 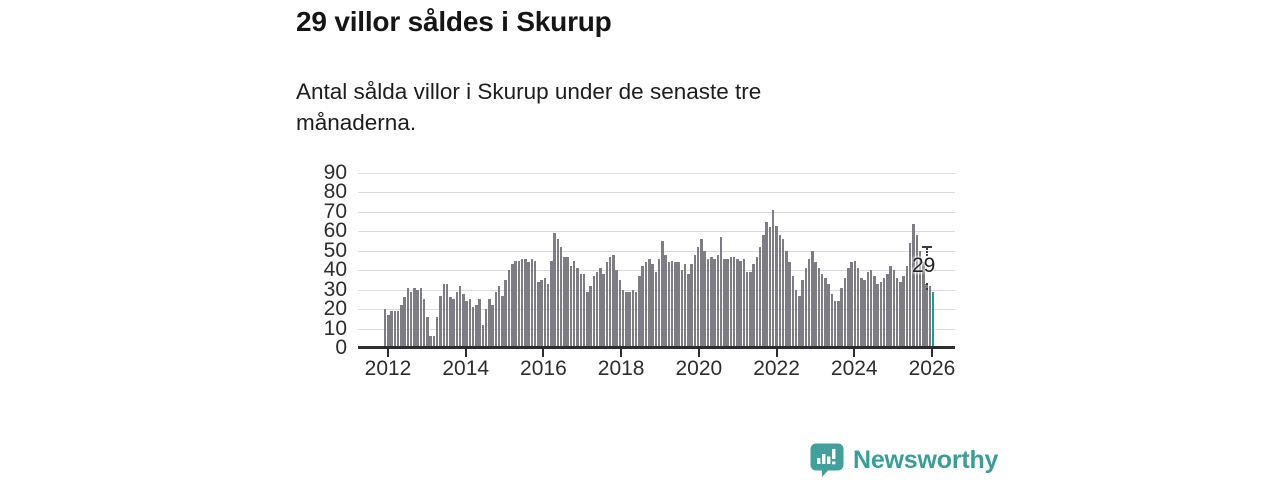 I want to click on y-tick-label: 40, so click(x=335, y=270).